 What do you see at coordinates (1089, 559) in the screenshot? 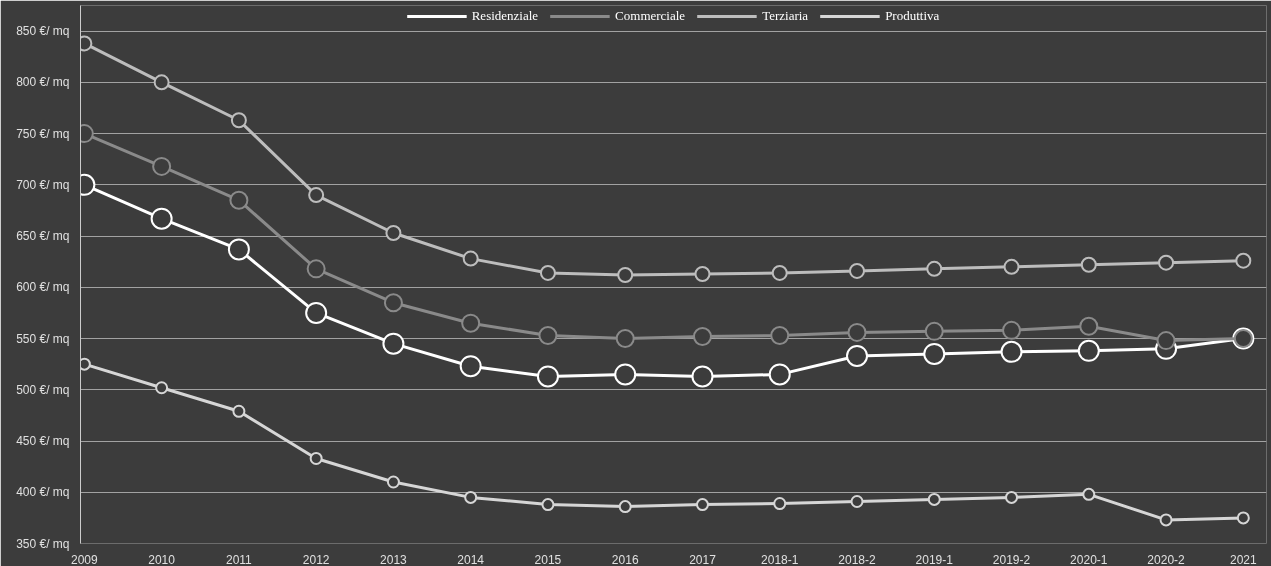
I see `x-tick-label: 2020-1` at bounding box center [1089, 559].